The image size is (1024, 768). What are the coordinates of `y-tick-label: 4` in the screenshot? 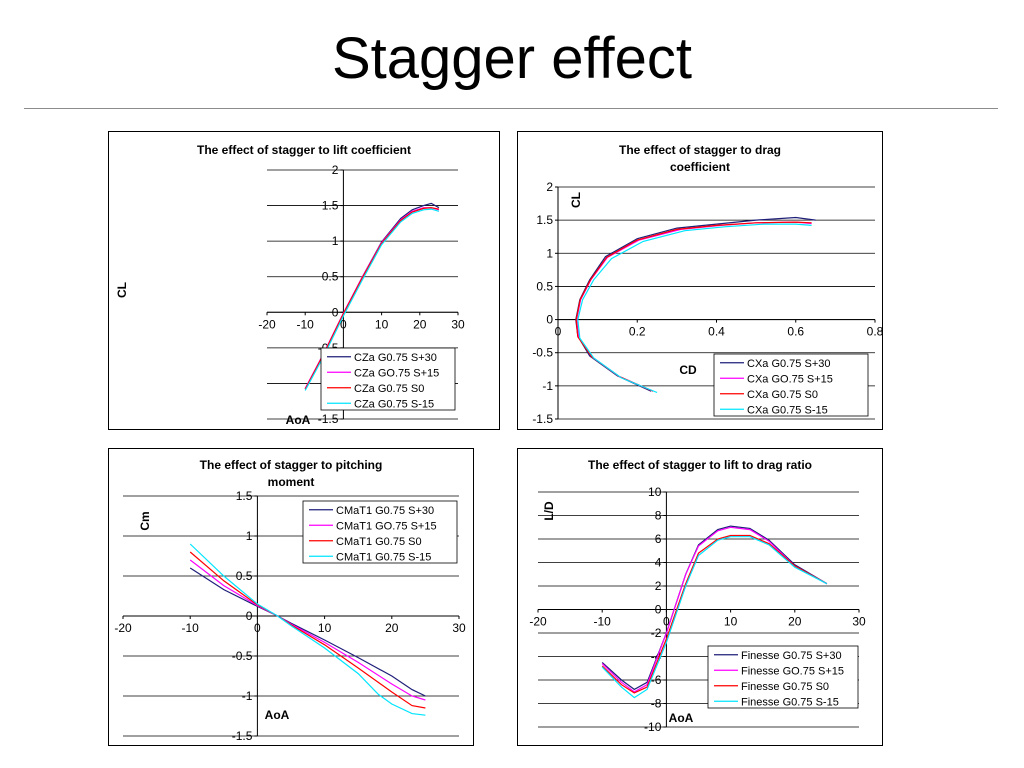 It's located at (658, 563).